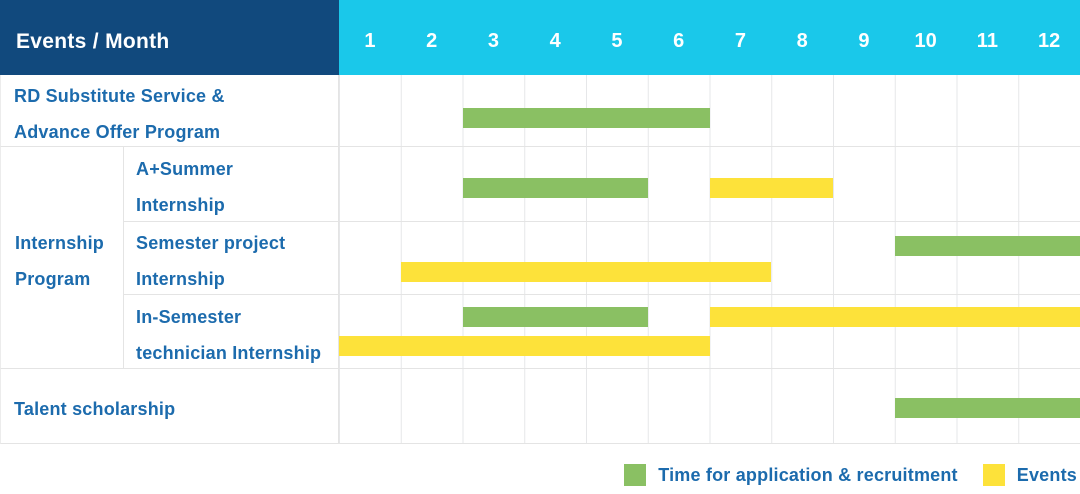  What do you see at coordinates (93, 41) in the screenshot?
I see `events-month-title: Events / Month` at bounding box center [93, 41].